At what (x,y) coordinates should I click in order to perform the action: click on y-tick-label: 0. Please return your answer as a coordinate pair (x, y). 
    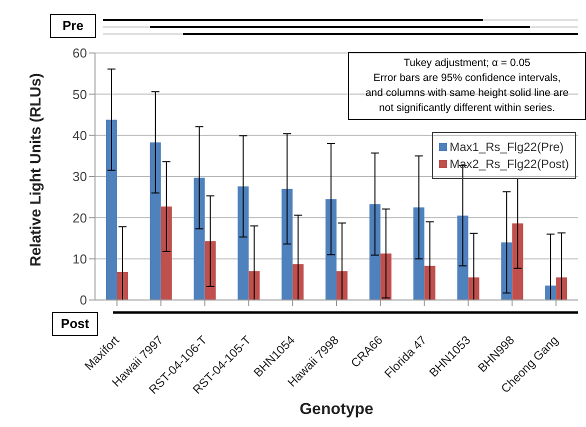
    Looking at the image, I should click on (83, 300).